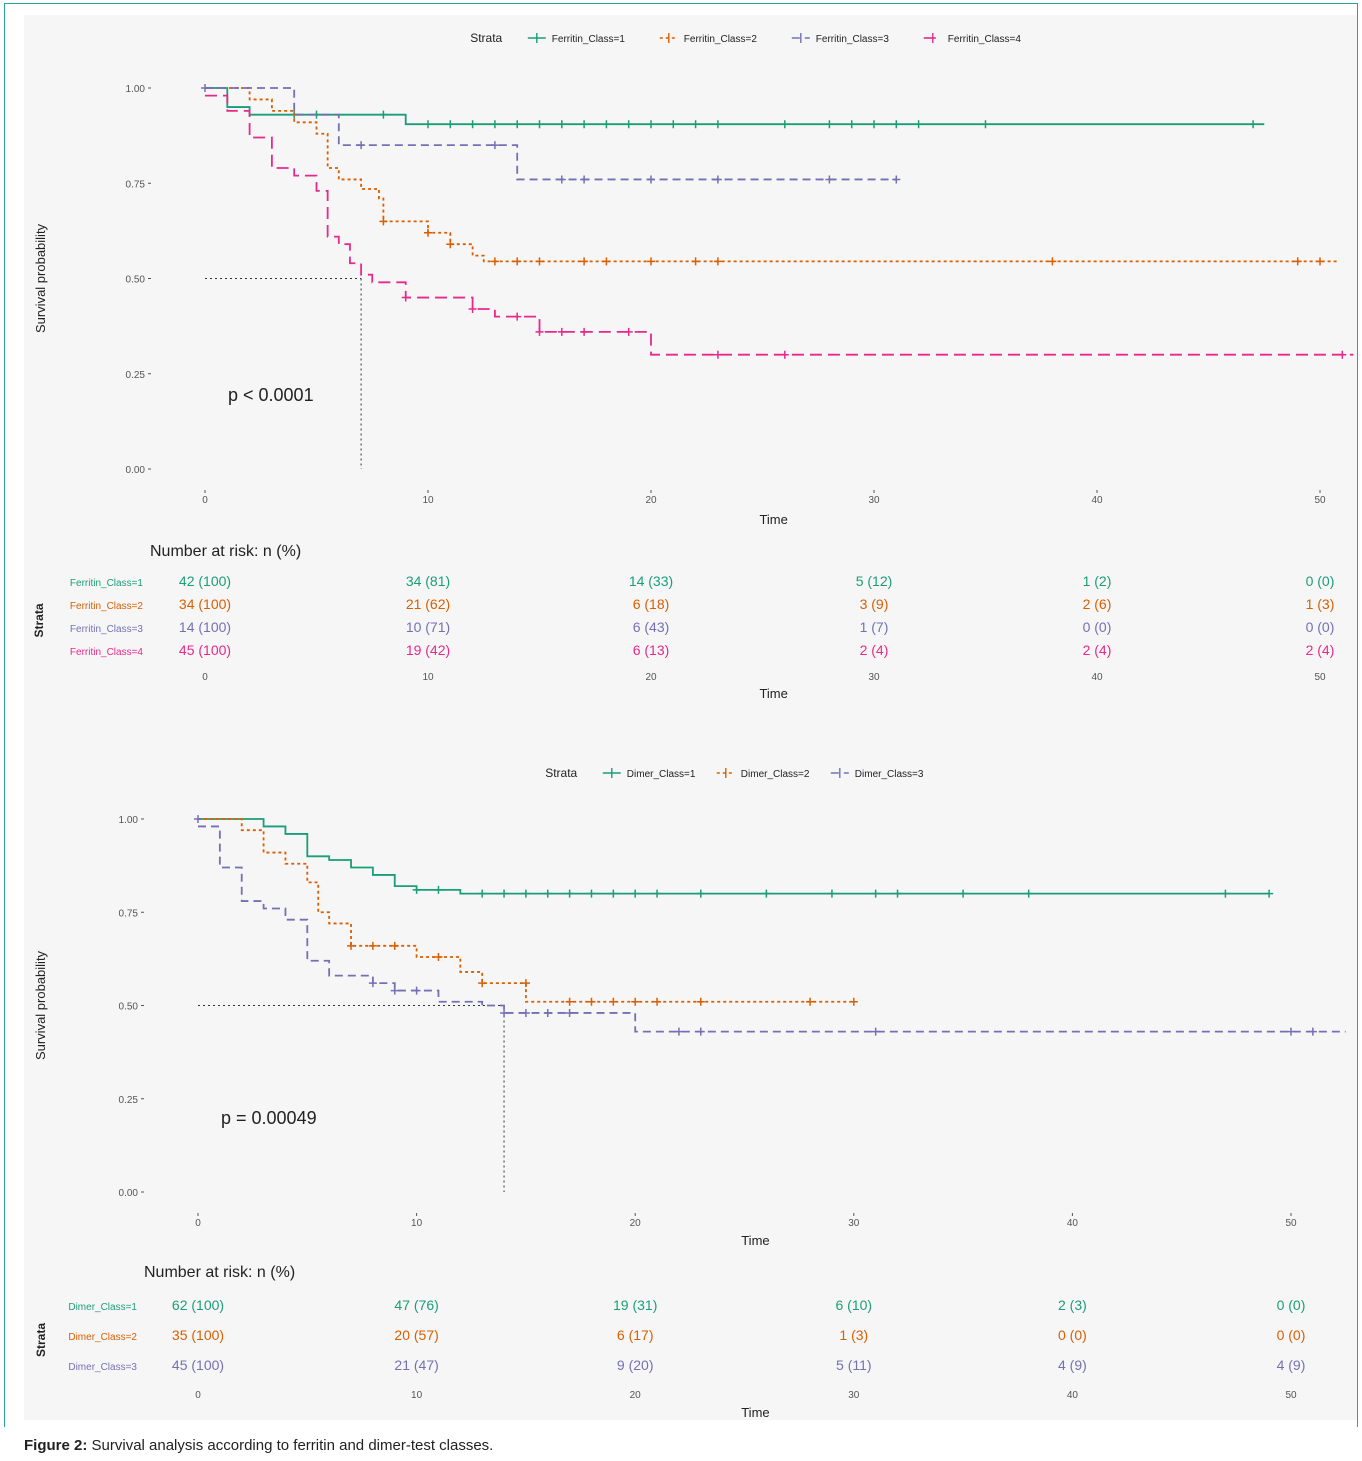 This screenshot has height=1461, width=1362. What do you see at coordinates (205, 604) in the screenshot?
I see `risk-table-cell: 34 (100)` at bounding box center [205, 604].